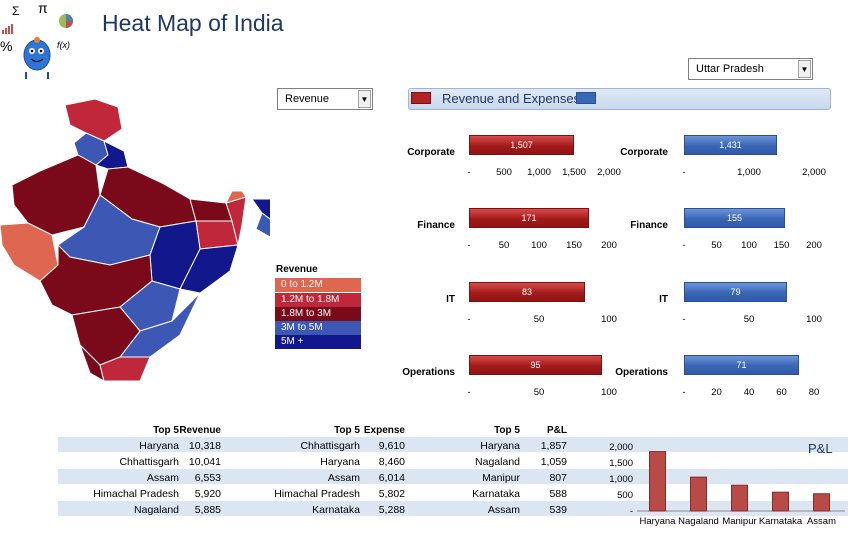 The width and height of the screenshot is (857, 536). What do you see at coordinates (749, 172) in the screenshot?
I see `expense-tick-label: 1,000` at bounding box center [749, 172].